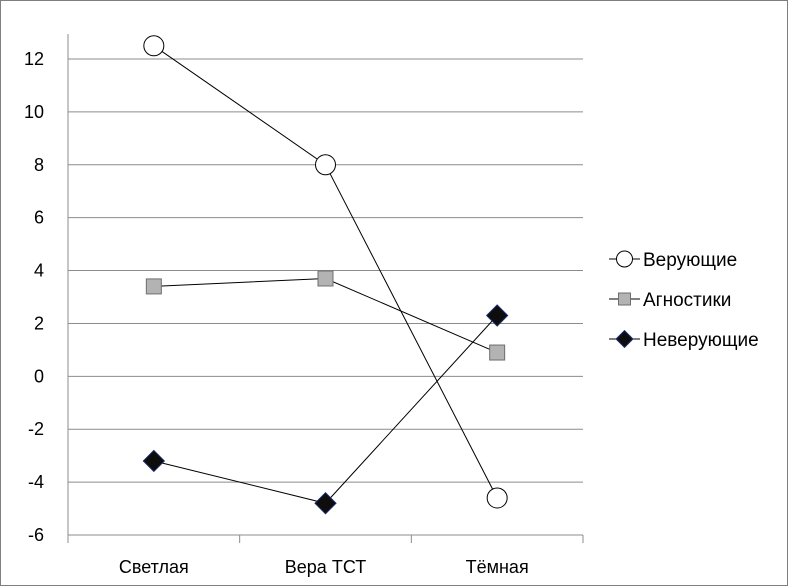 This screenshot has width=788, height=586. What do you see at coordinates (154, 567) in the screenshot?
I see `x-tick-label: Светлая` at bounding box center [154, 567].